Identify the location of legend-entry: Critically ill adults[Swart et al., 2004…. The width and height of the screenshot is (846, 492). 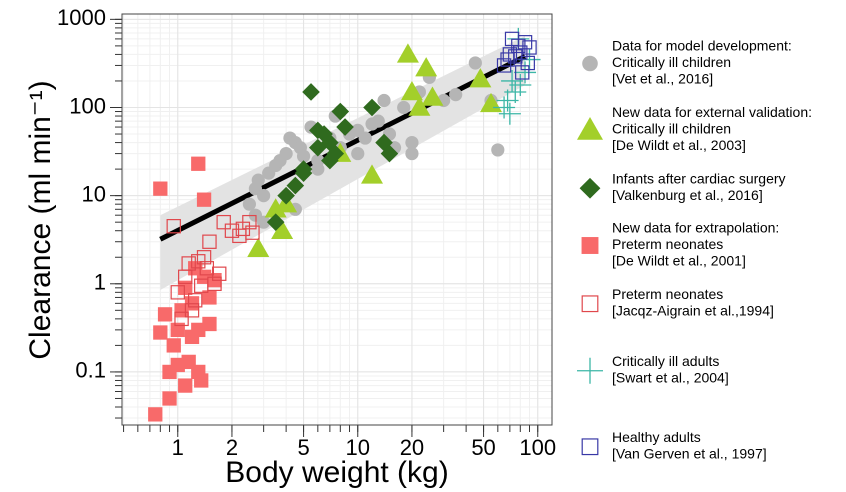
(670, 369).